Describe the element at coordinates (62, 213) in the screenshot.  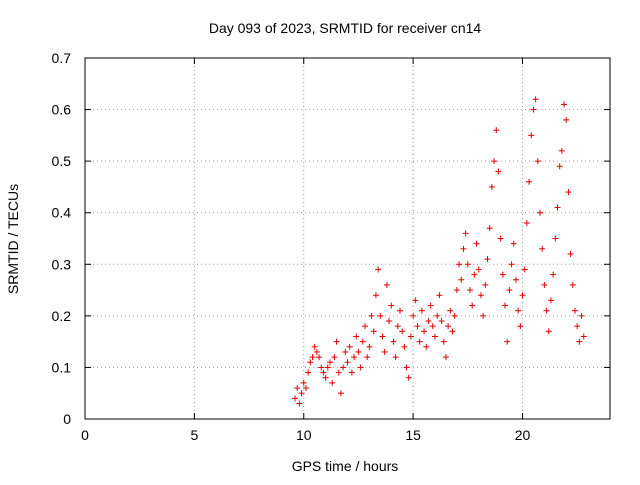
I see `y-tick-label: 0.4` at that location.